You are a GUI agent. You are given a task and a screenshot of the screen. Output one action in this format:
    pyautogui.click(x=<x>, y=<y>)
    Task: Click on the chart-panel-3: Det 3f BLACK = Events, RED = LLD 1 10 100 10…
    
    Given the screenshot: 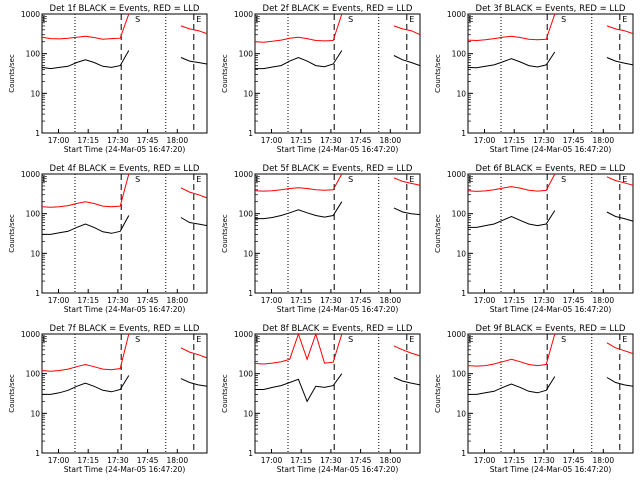 What is the action you would take?
    pyautogui.click(x=534, y=79)
    